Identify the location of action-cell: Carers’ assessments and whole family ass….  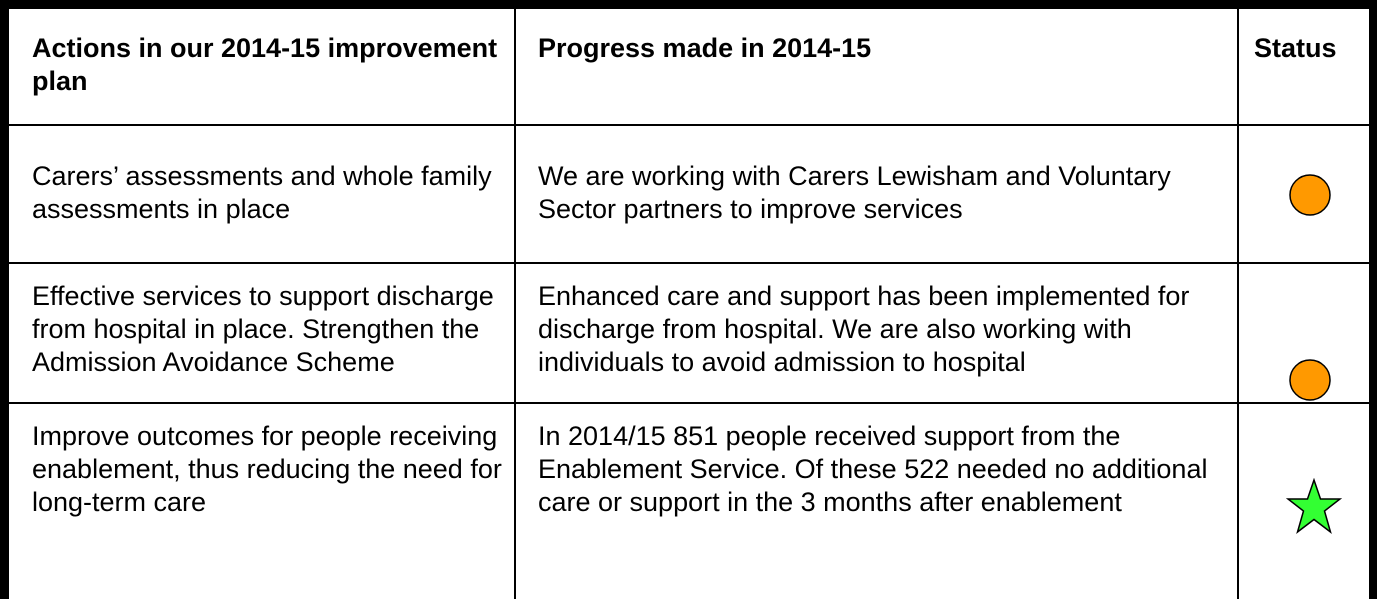
(262, 192).